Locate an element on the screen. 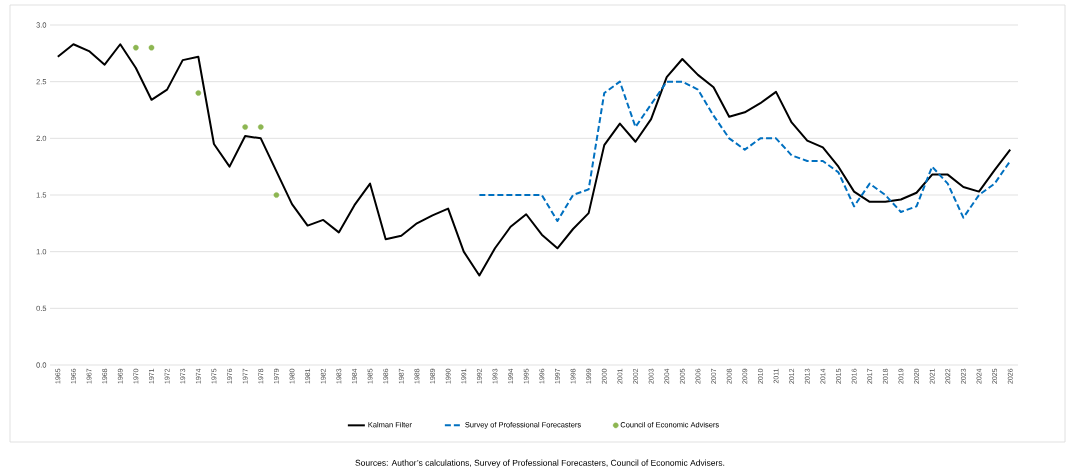 This screenshot has height=475, width=1080. source-note: Sources: Author’s calculations, Survey of Professional Forecasters, Council of Economic Advisers. is located at coordinates (540, 463).